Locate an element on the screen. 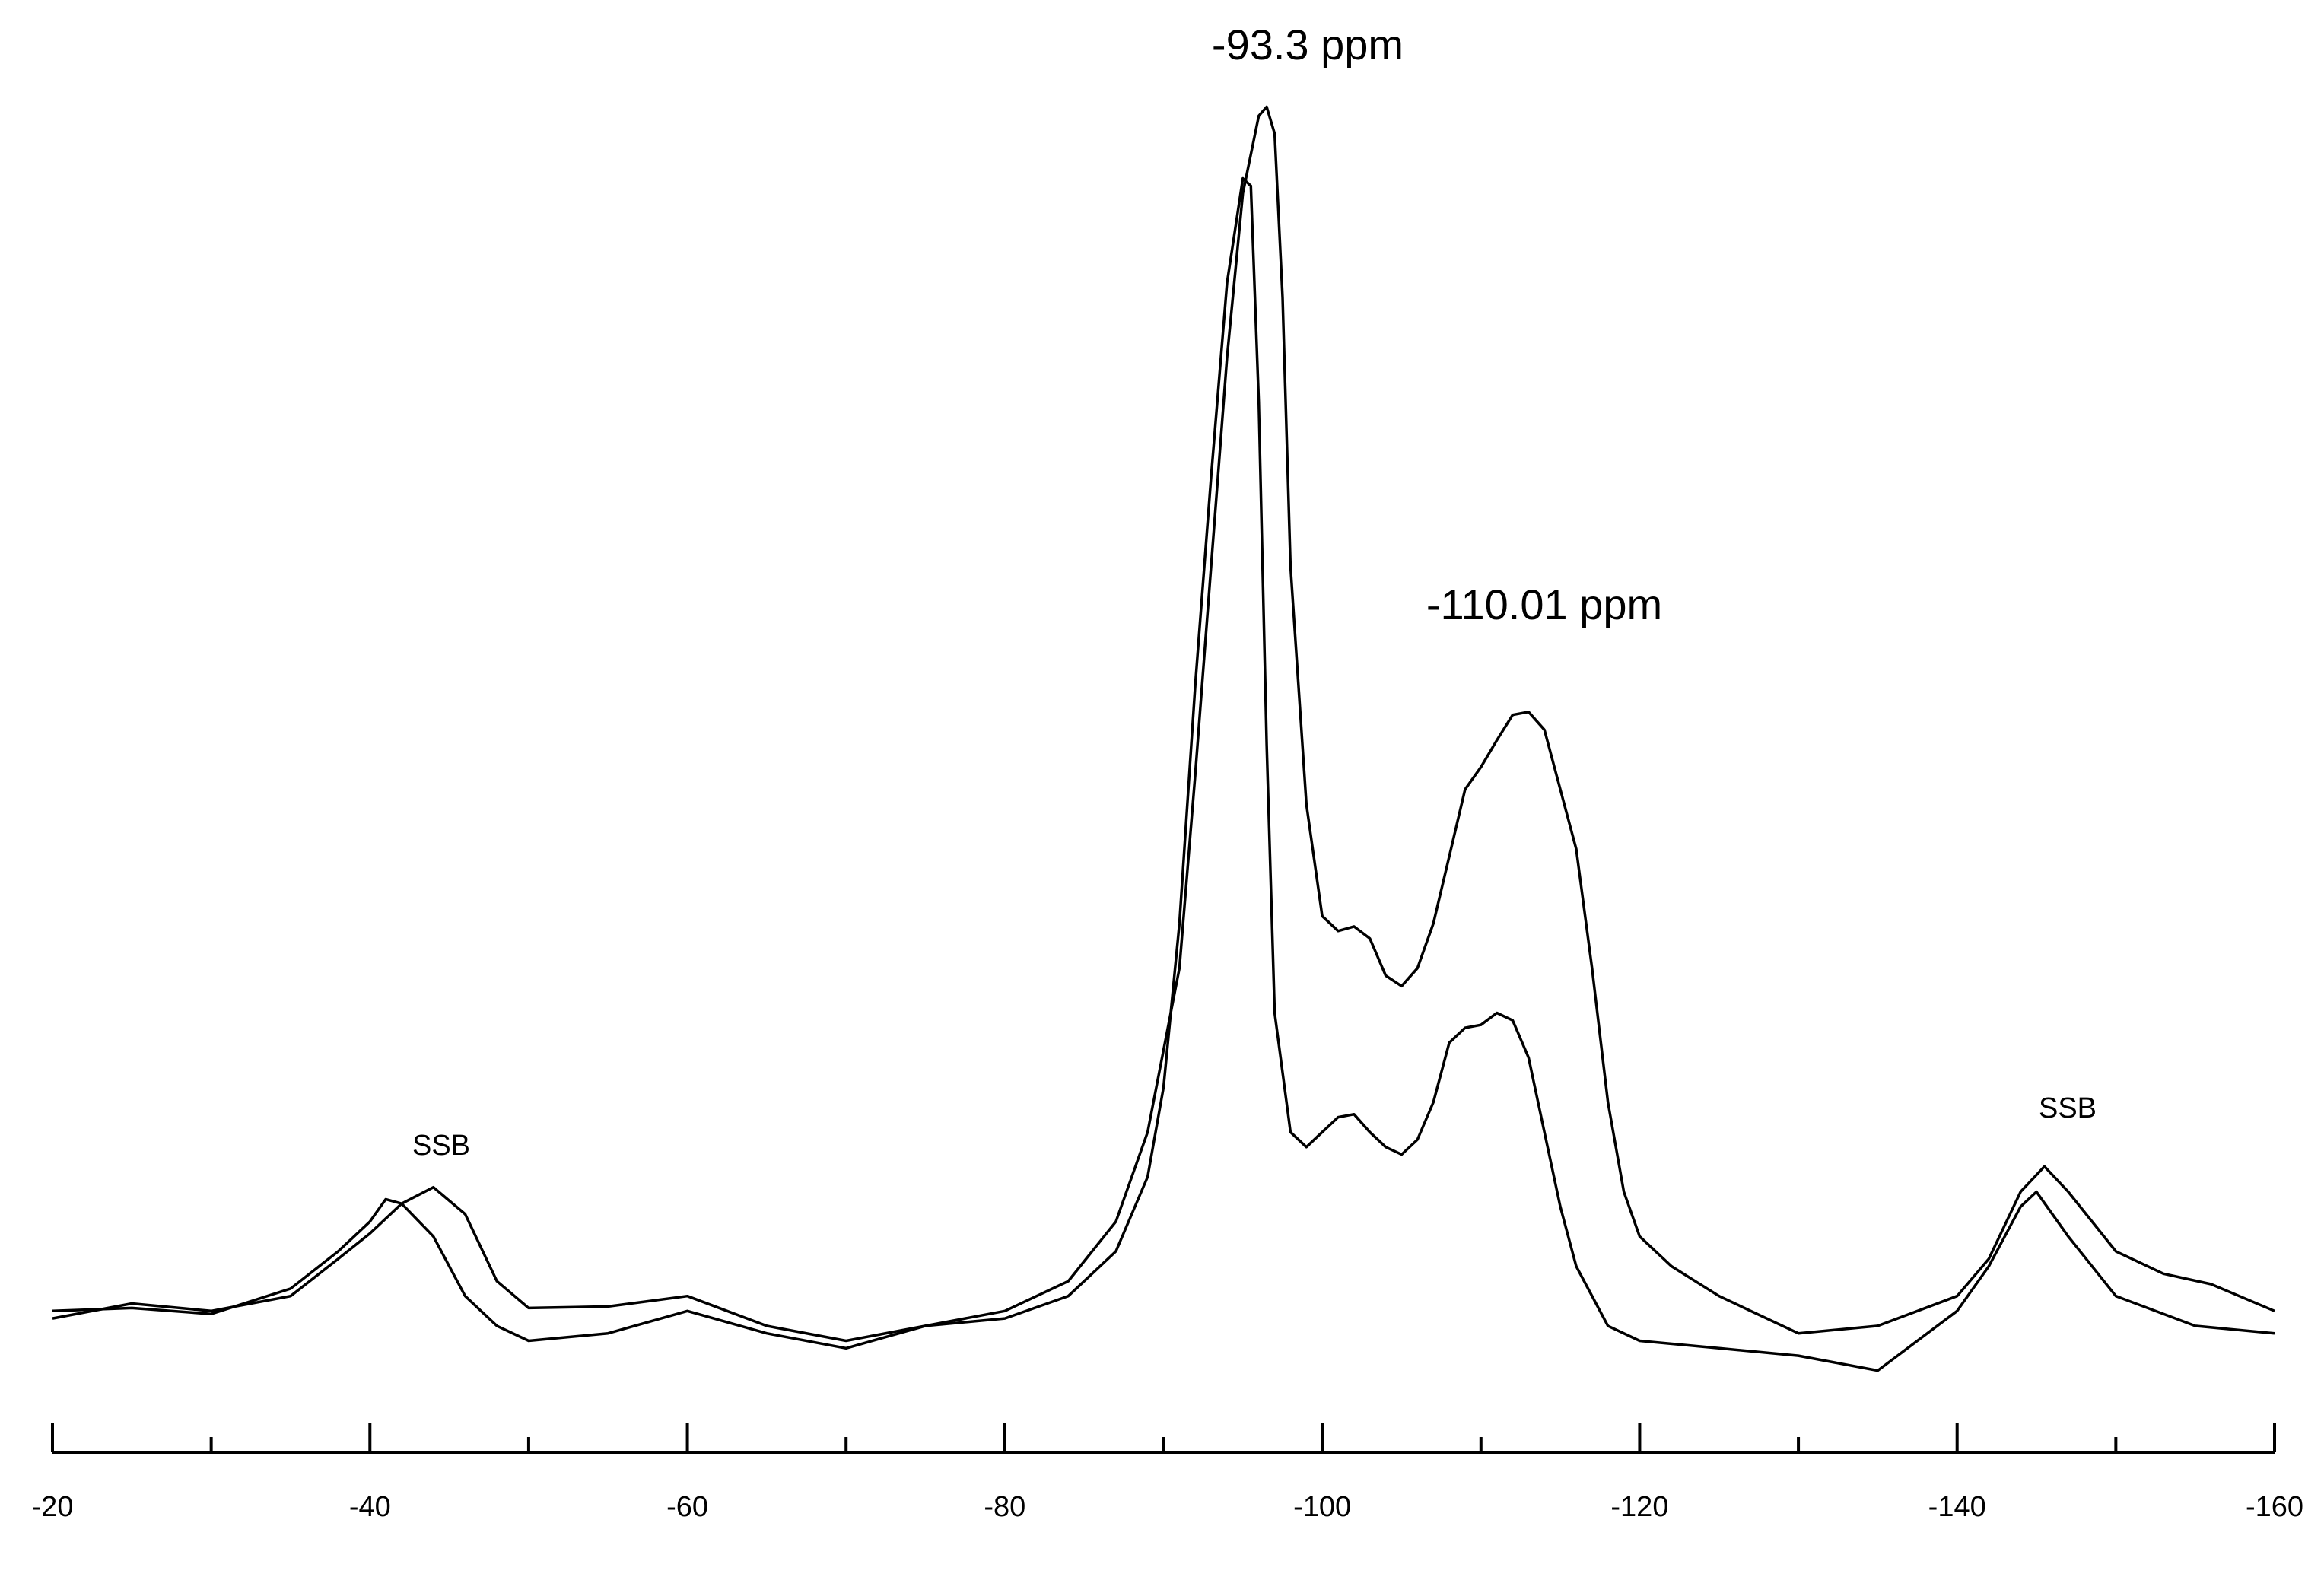 The width and height of the screenshot is (2324, 1577). x-tick-label: -160 is located at coordinates (2274, 1507).